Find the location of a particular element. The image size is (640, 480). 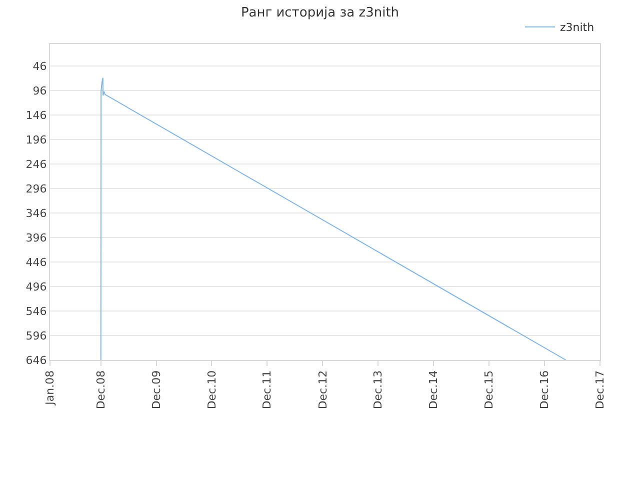

y-tick-label: 96 is located at coordinates (39, 91).